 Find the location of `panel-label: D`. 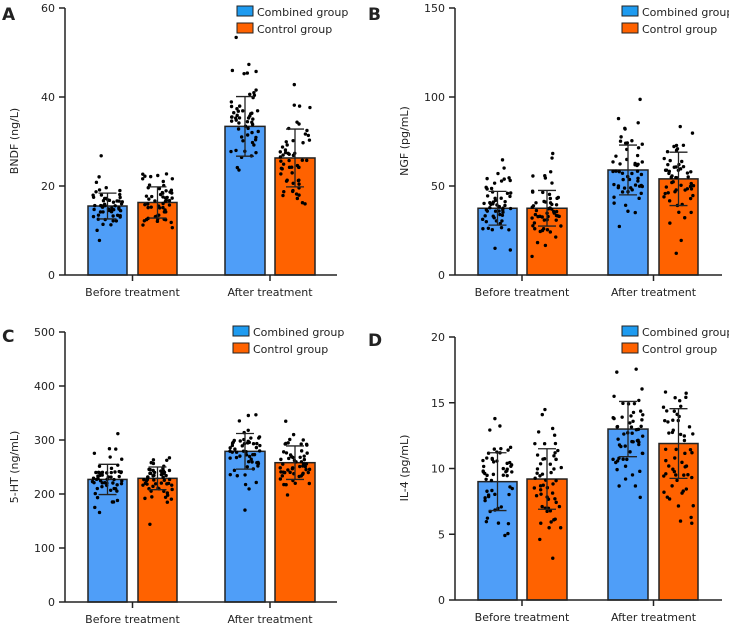

panel-label: D is located at coordinates (375, 341).